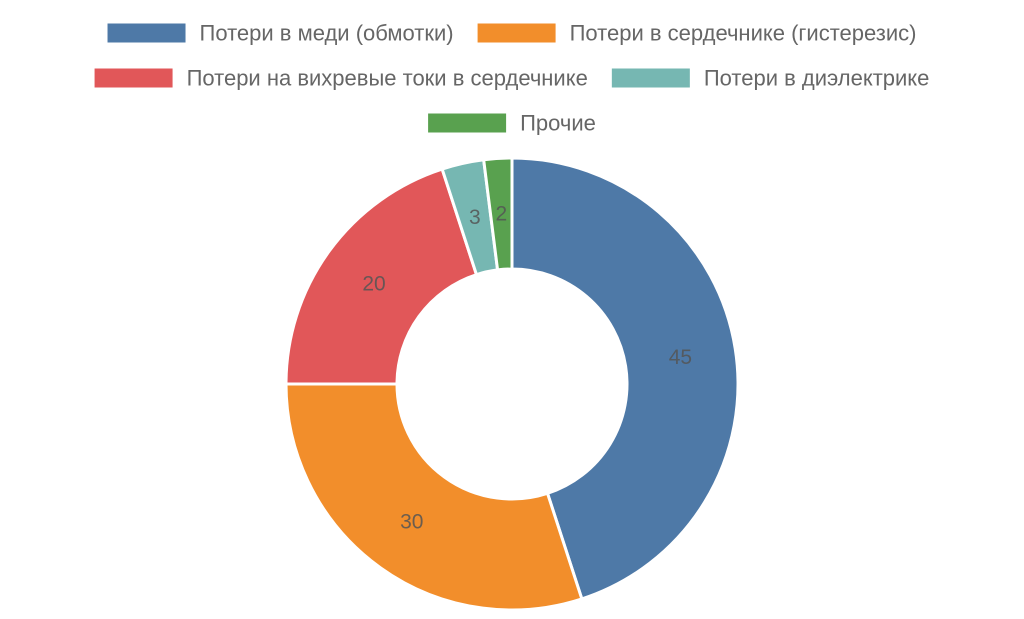 The width and height of the screenshot is (1024, 619). I want to click on legend-label: Потери в диэлектрике, so click(817, 78).